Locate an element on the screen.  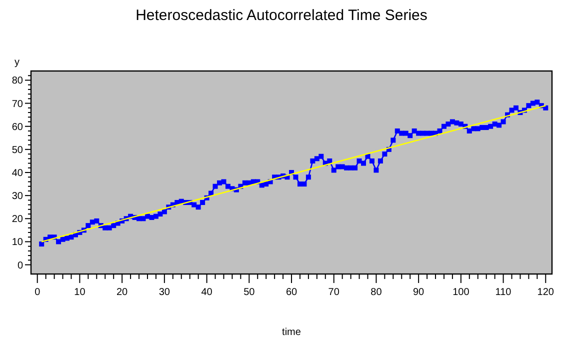
x-tick-label: 30 is located at coordinates (164, 292).